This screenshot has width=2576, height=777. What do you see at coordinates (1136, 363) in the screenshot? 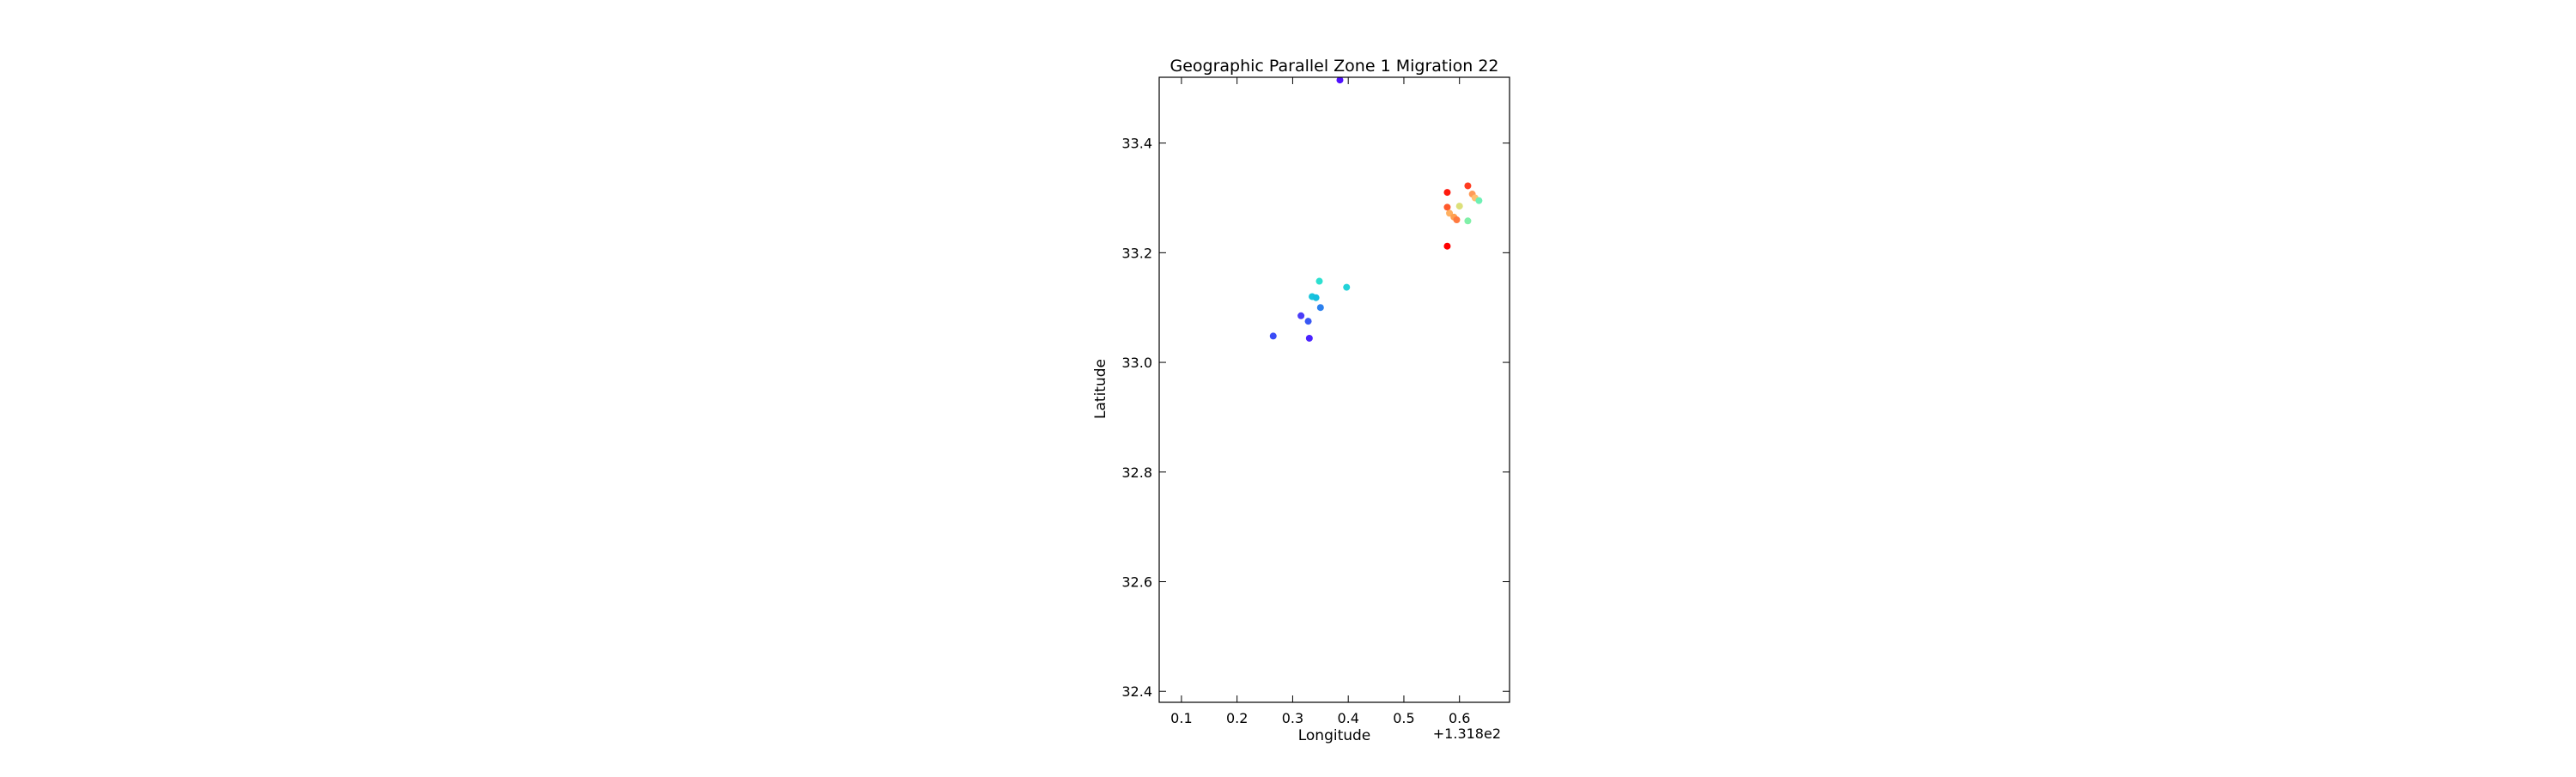
I see `y-tick-label: 33.0` at bounding box center [1136, 363].